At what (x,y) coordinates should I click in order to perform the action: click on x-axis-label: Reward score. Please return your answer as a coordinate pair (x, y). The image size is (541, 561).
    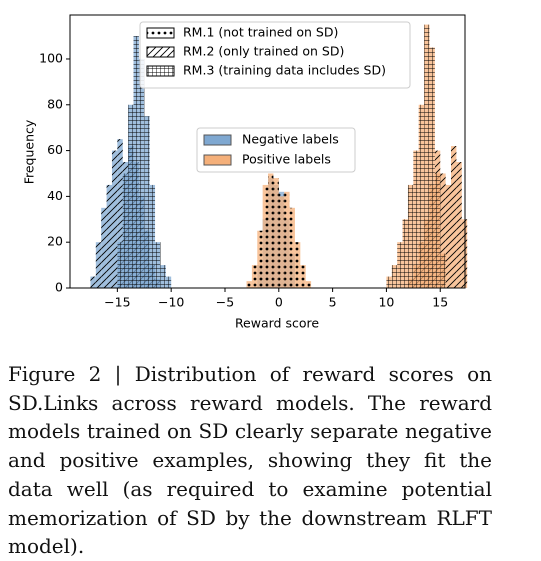
    Looking at the image, I should click on (277, 323).